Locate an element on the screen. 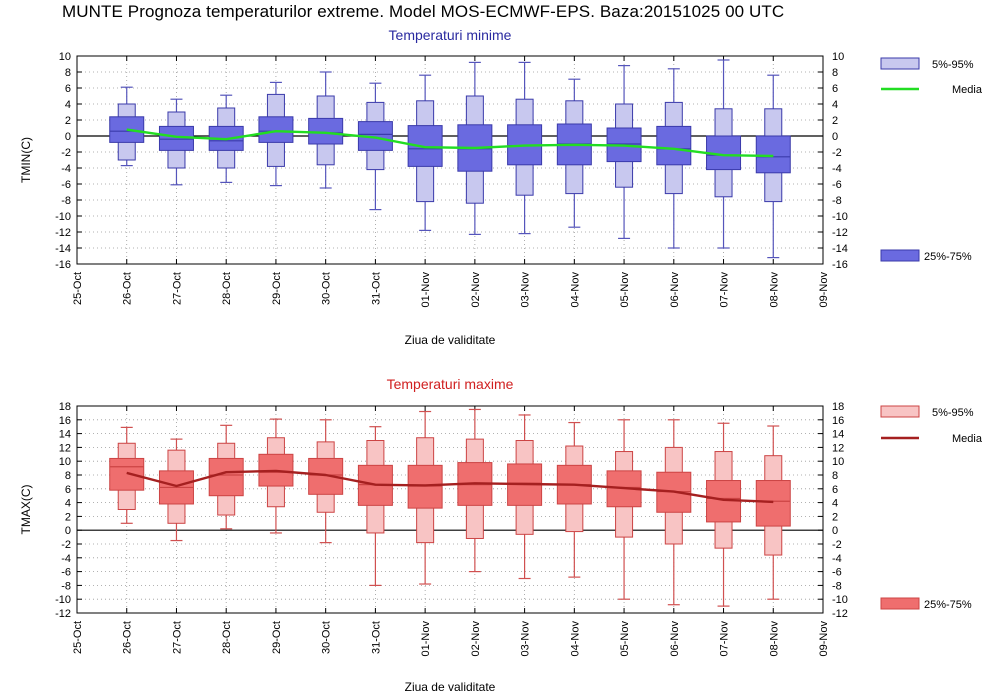 This screenshot has height=700, width=1000. y-tick-label: 0 is located at coordinates (68, 137).